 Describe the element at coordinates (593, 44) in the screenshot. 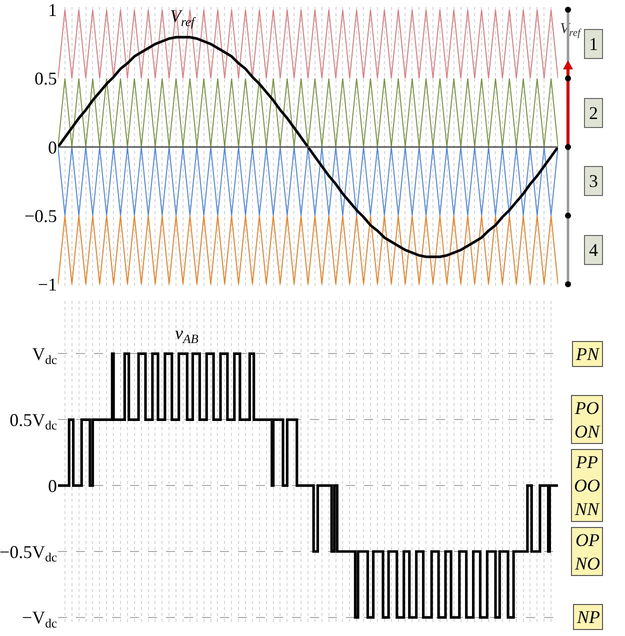

I see `text: 1` at that location.